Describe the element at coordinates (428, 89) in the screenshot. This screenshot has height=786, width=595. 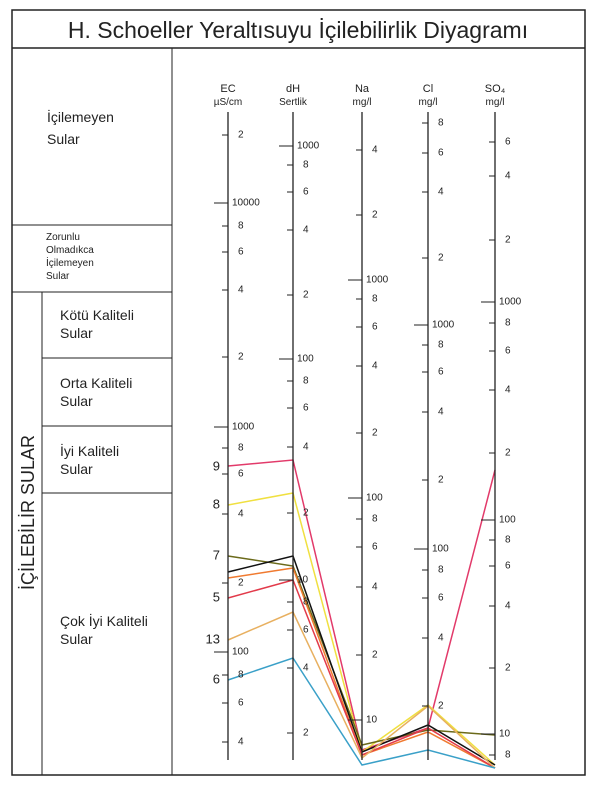
I see `axis-name: Cl` at that location.